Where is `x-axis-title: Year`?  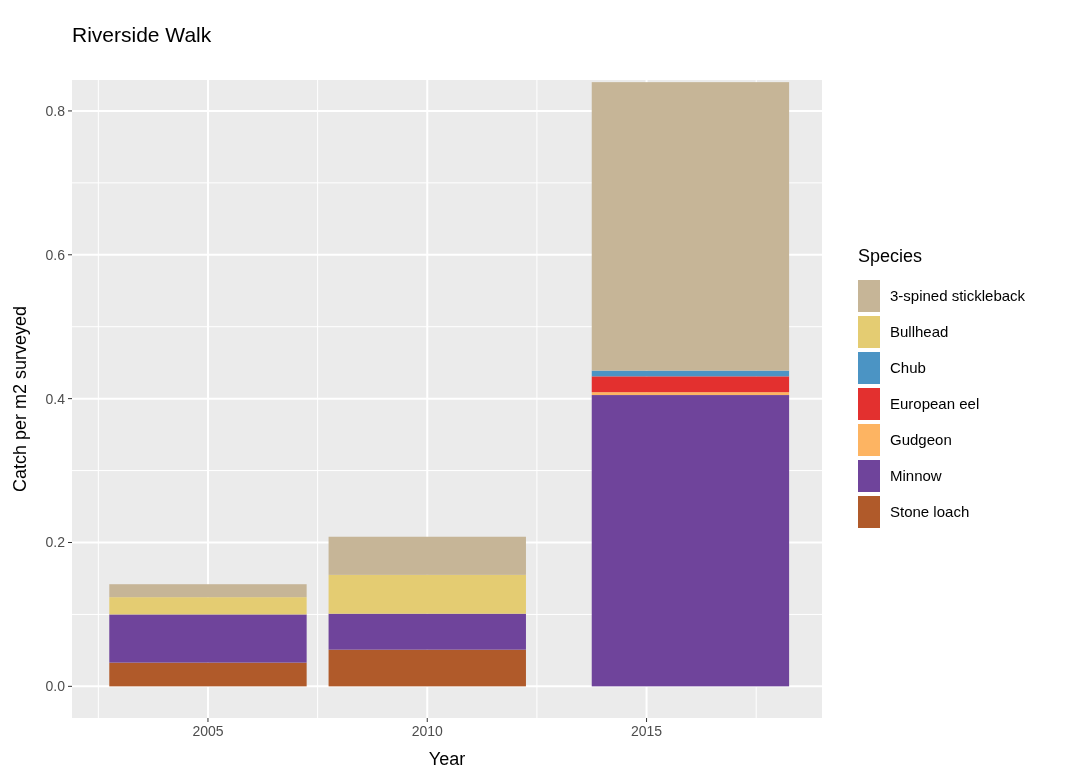
x-axis-title: Year is located at coordinates (447, 759).